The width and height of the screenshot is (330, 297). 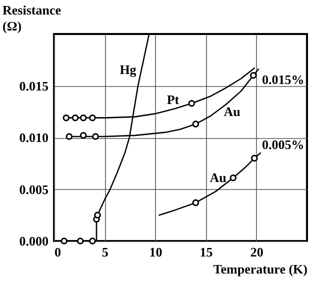 I want to click on y-tick-label: 0.005, so click(x=34, y=189).